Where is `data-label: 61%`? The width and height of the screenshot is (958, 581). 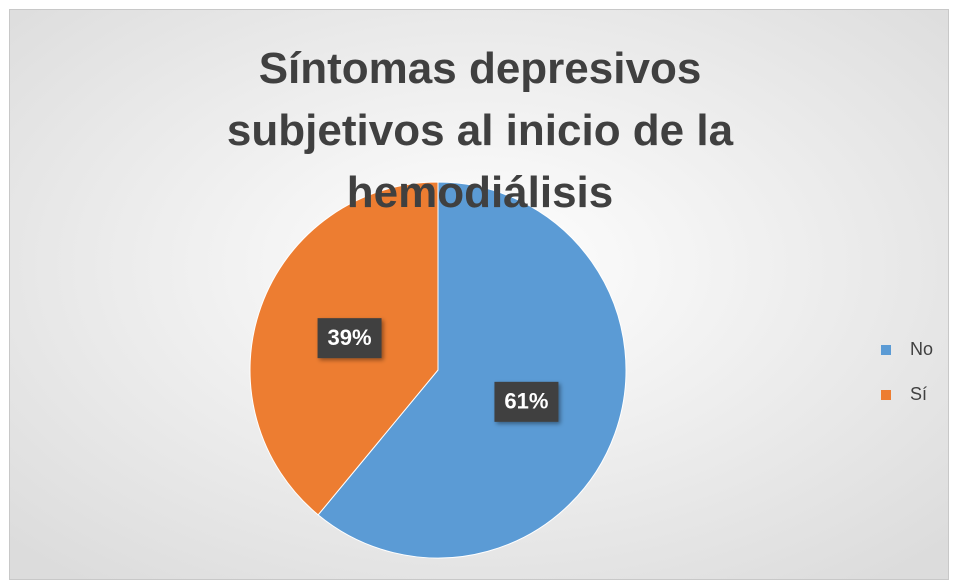
data-label: 61% is located at coordinates (526, 401).